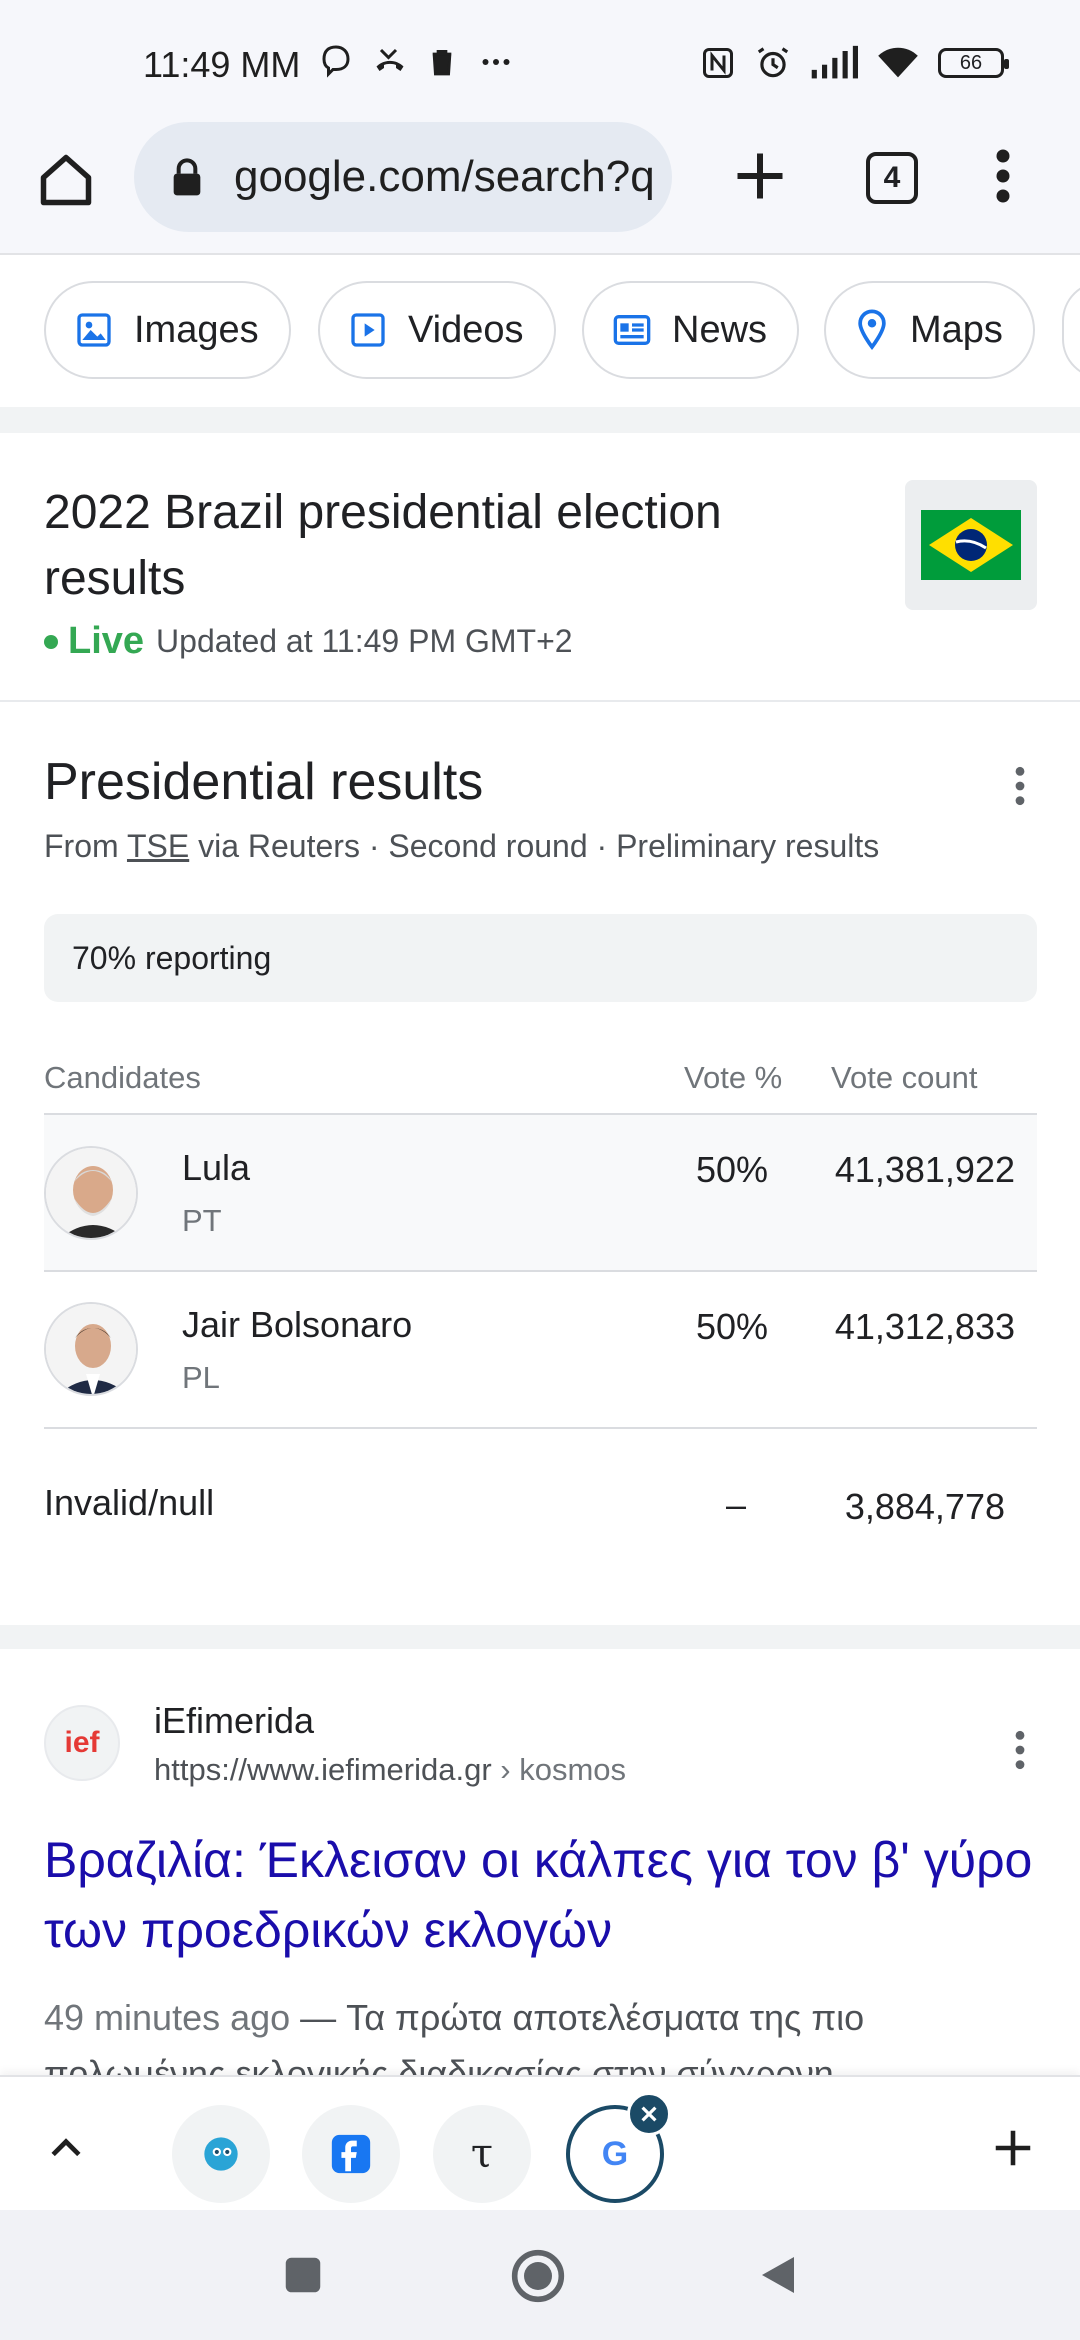  I want to click on system-icons: 66, so click(854, 63).